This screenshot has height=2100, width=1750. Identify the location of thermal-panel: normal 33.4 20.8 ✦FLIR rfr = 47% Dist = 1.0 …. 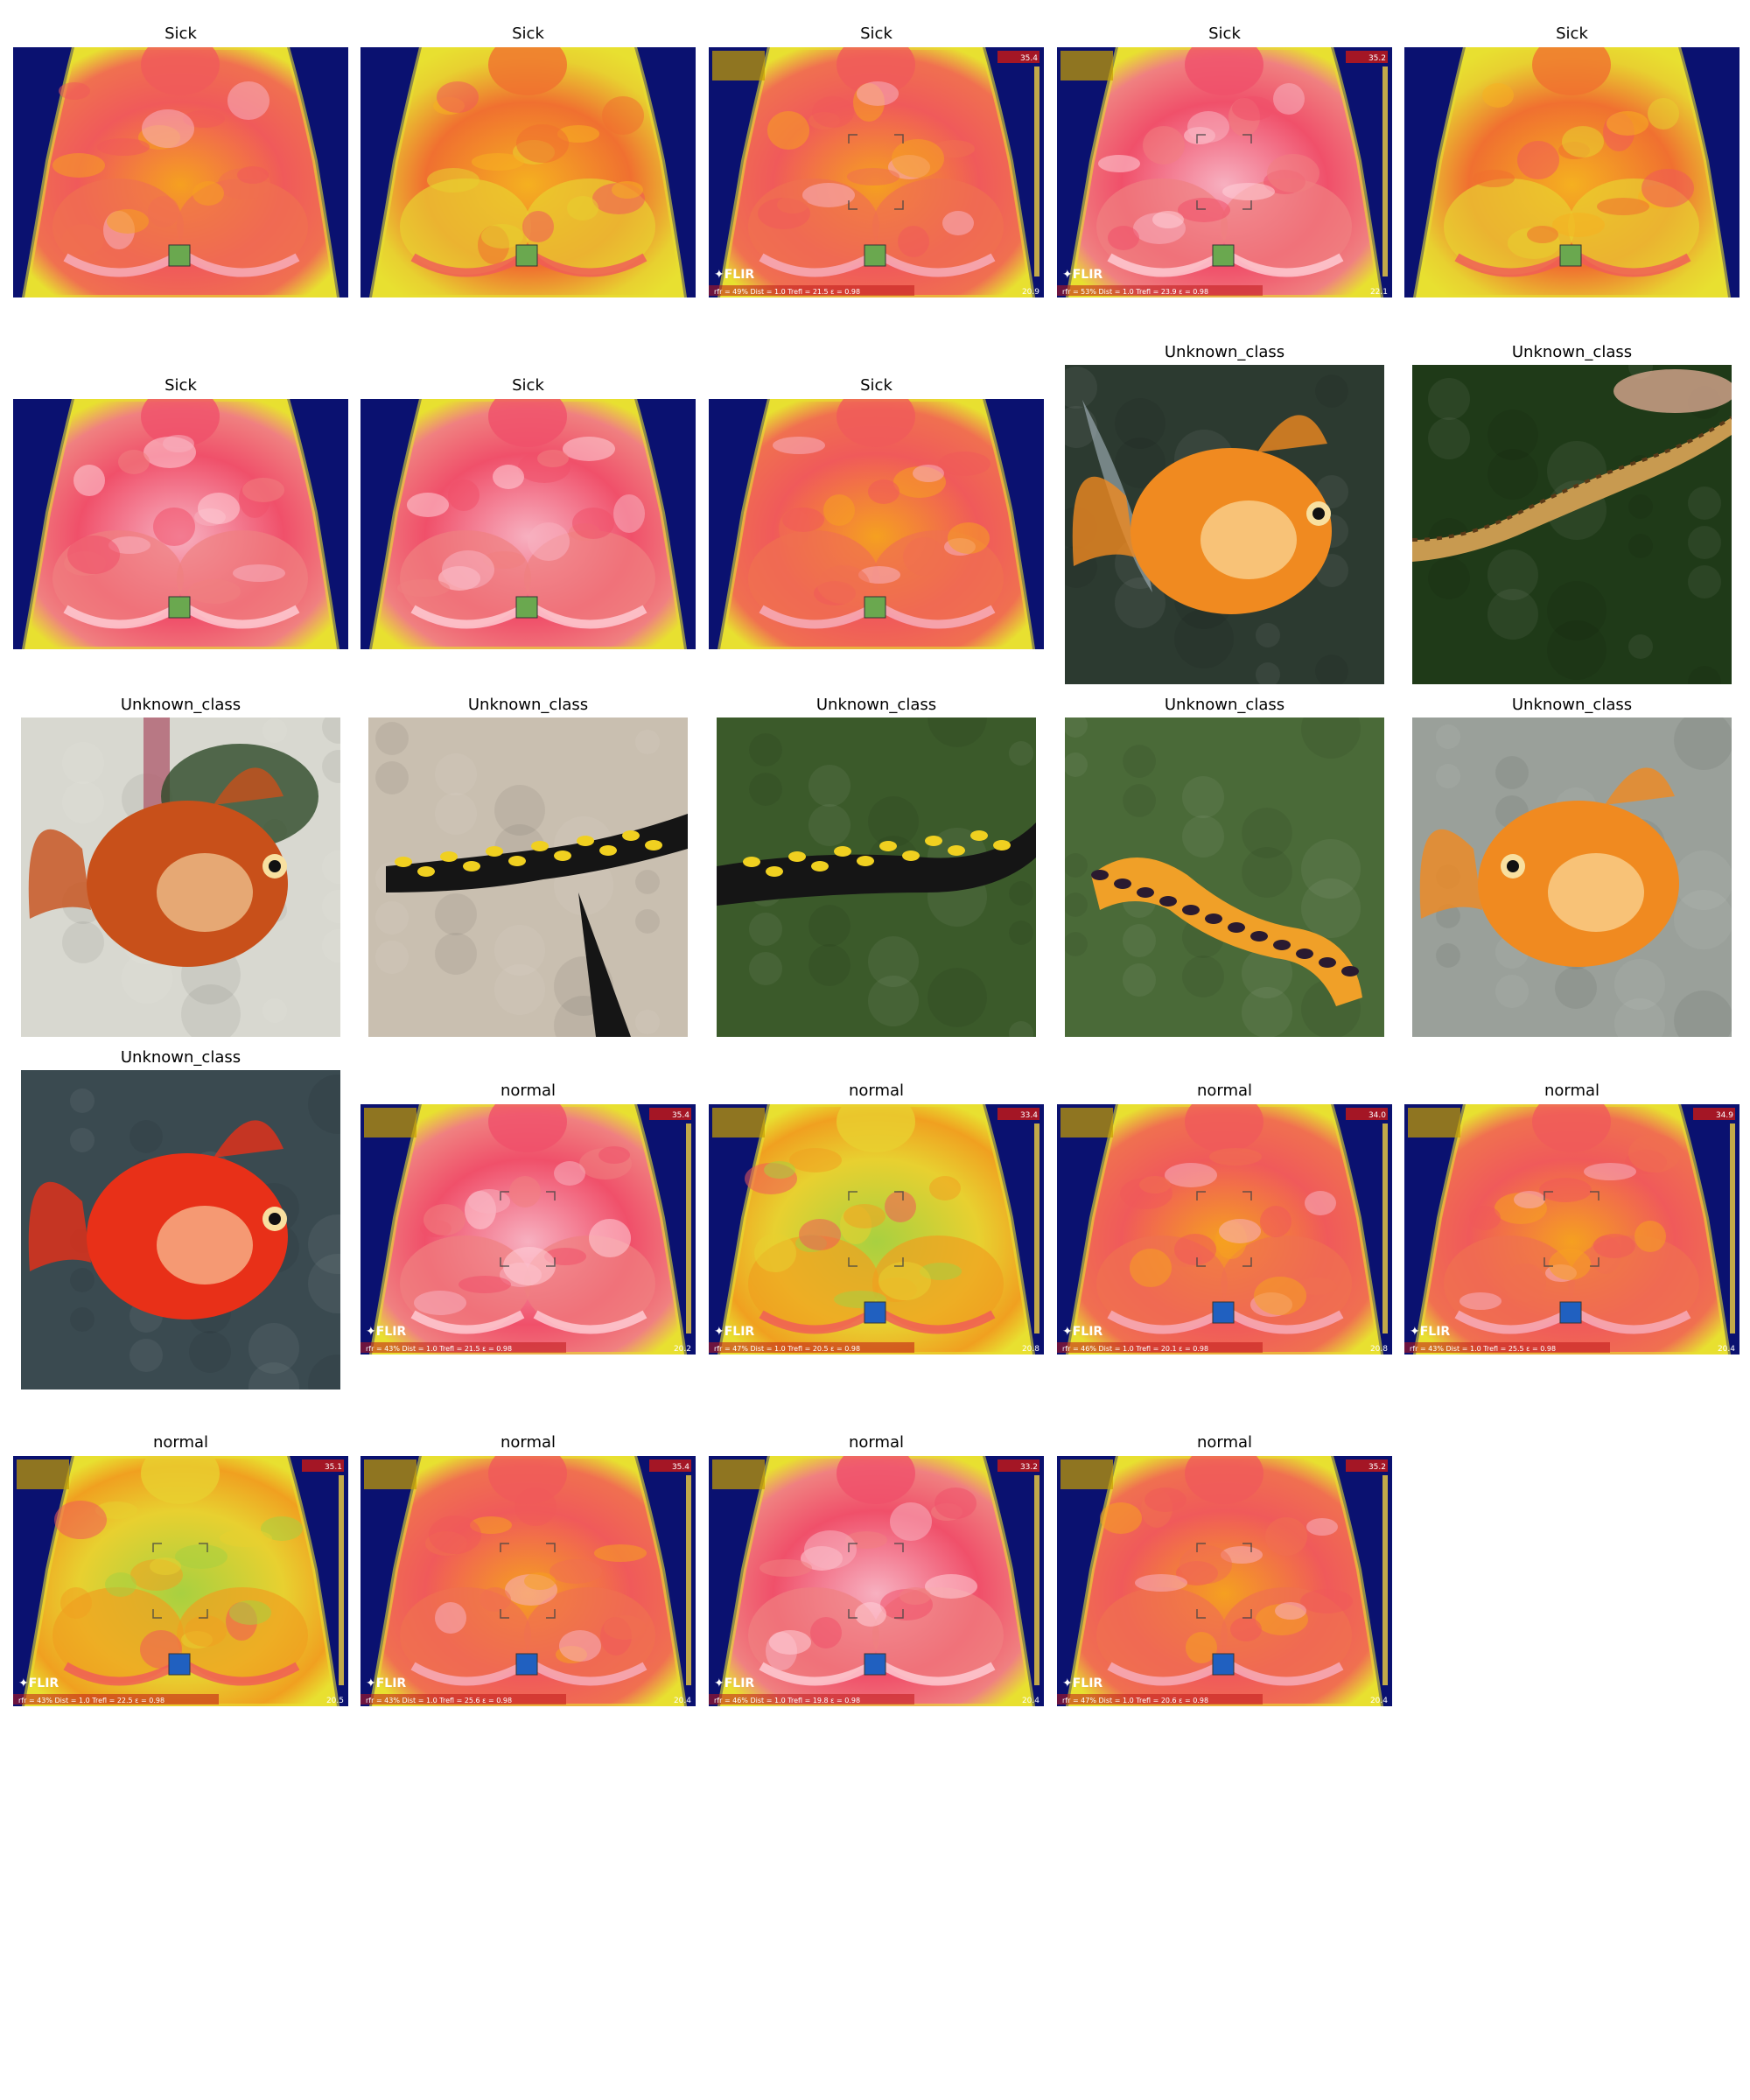
(876, 1218).